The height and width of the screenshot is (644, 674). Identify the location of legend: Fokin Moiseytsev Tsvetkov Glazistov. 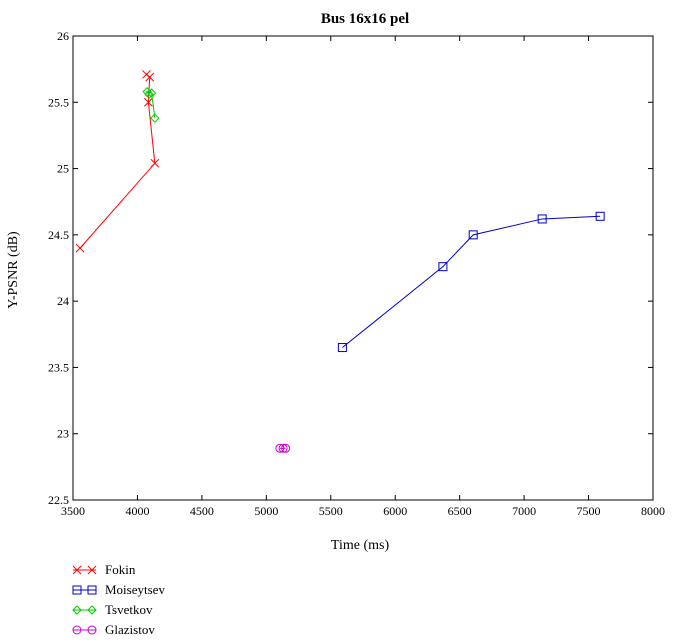
(118, 599).